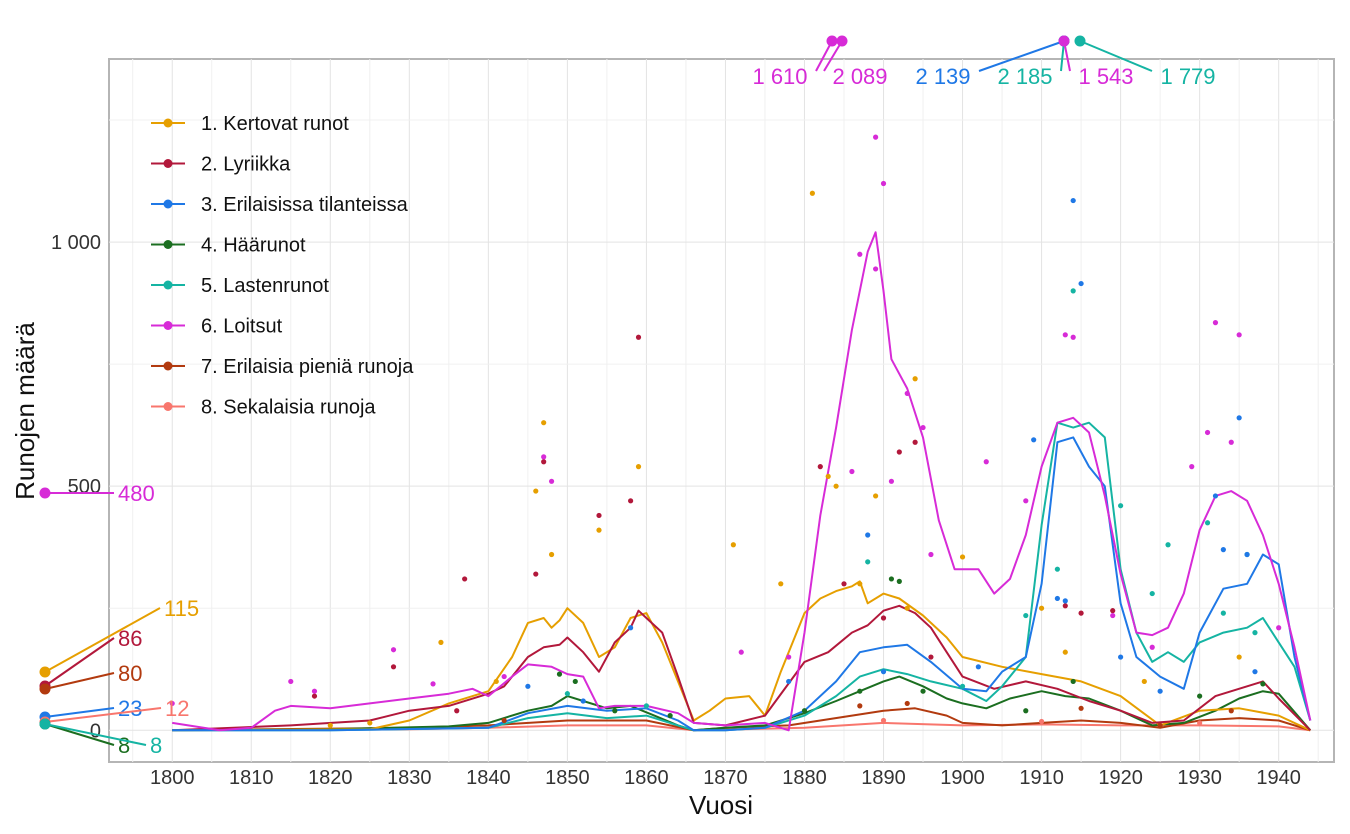 This screenshot has height=834, width=1350. I want to click on y-axis-title: Runojen määrä, so click(25, 411).